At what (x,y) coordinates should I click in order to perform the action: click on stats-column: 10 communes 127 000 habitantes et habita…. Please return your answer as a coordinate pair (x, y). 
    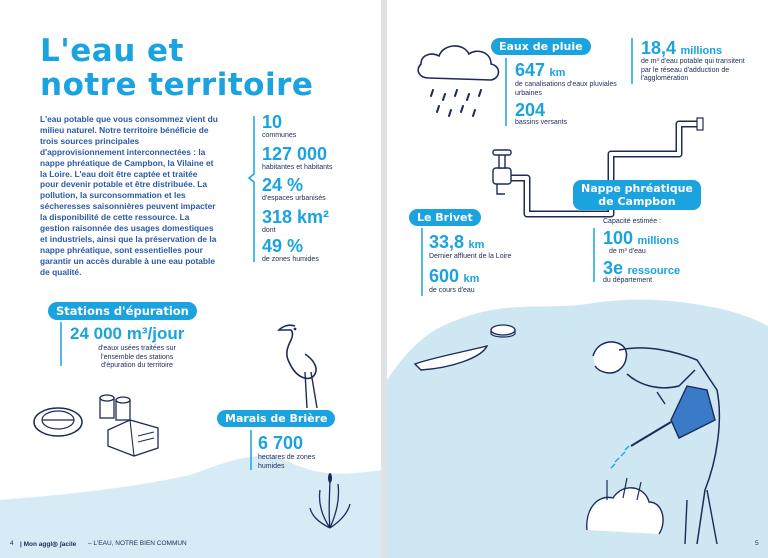
    Looking at the image, I should click on (317, 188).